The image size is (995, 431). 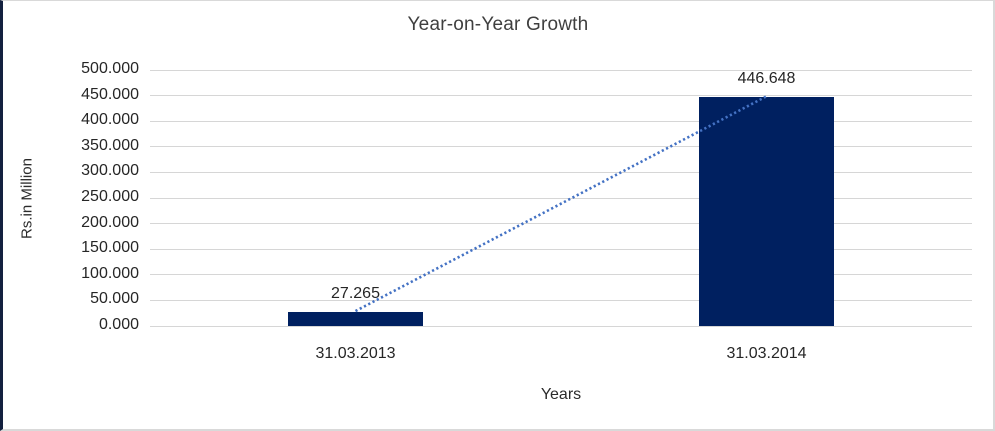 I want to click on y-axis-tick-label: 500.000, so click(x=110, y=68).